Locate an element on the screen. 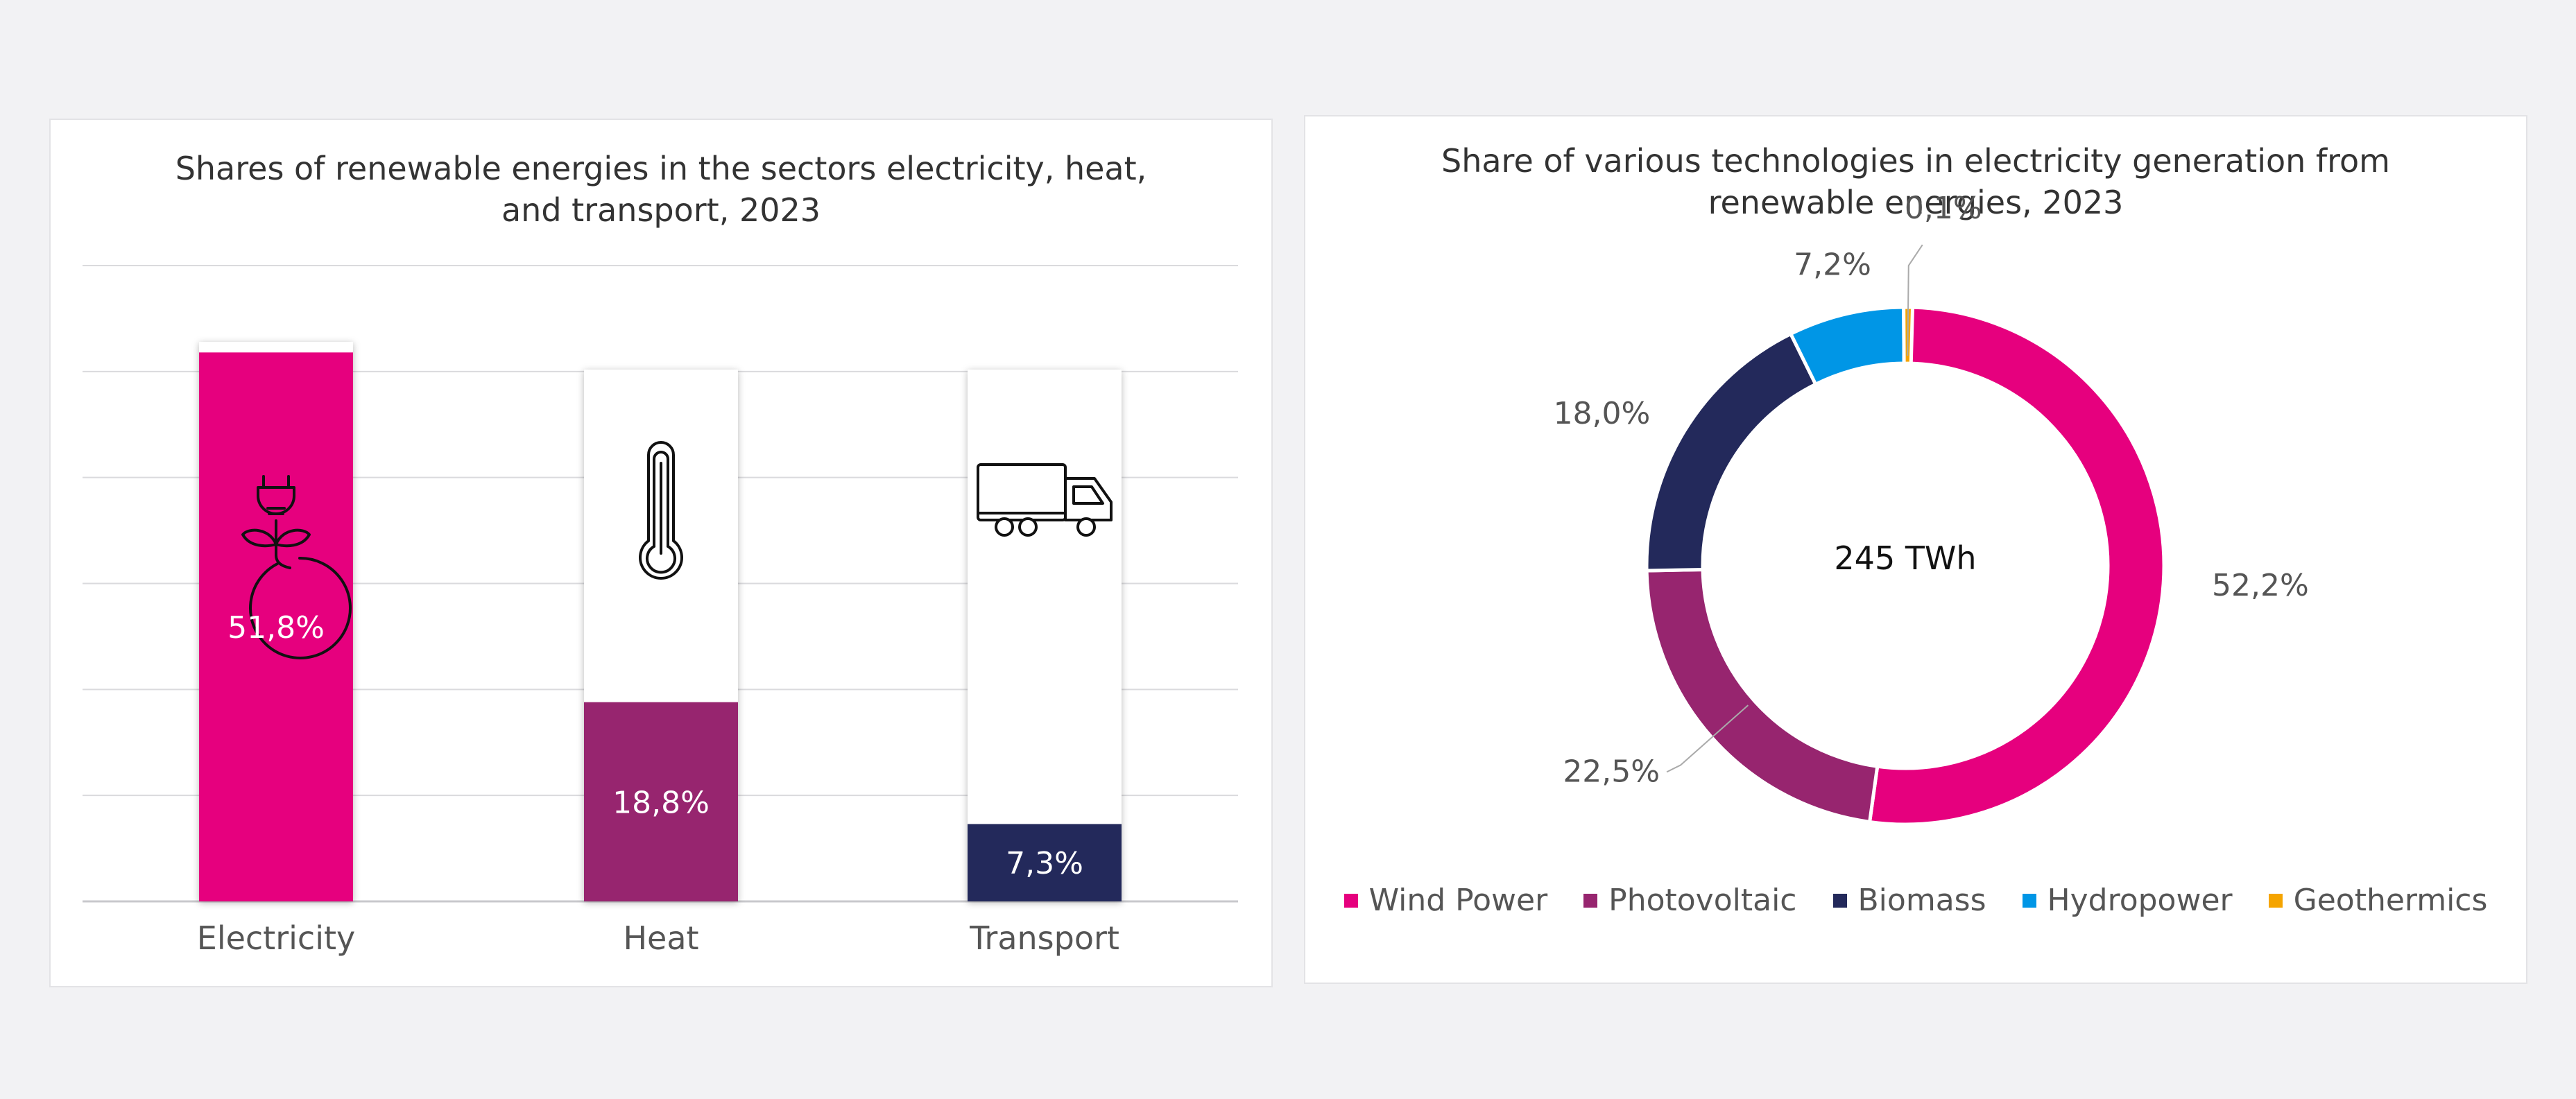  bar-value-label: 51,8% is located at coordinates (276, 628).